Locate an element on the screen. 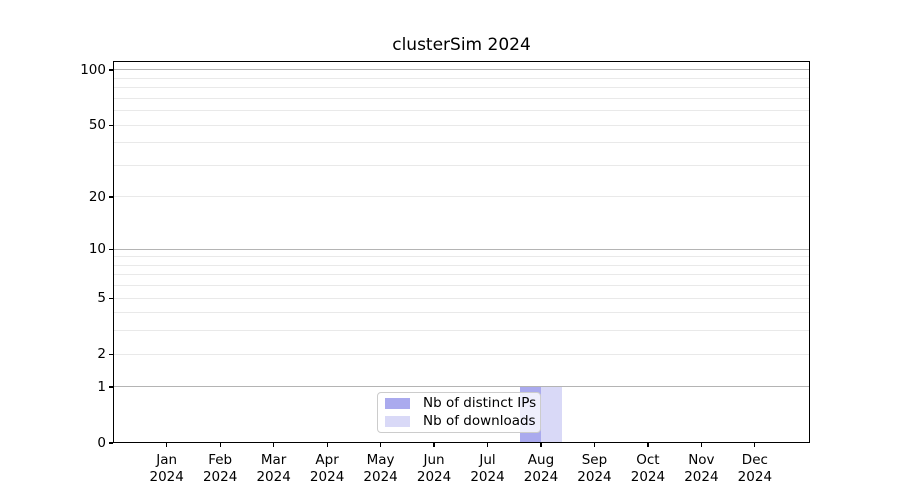  y-tick-label: 50 is located at coordinates (97, 125).